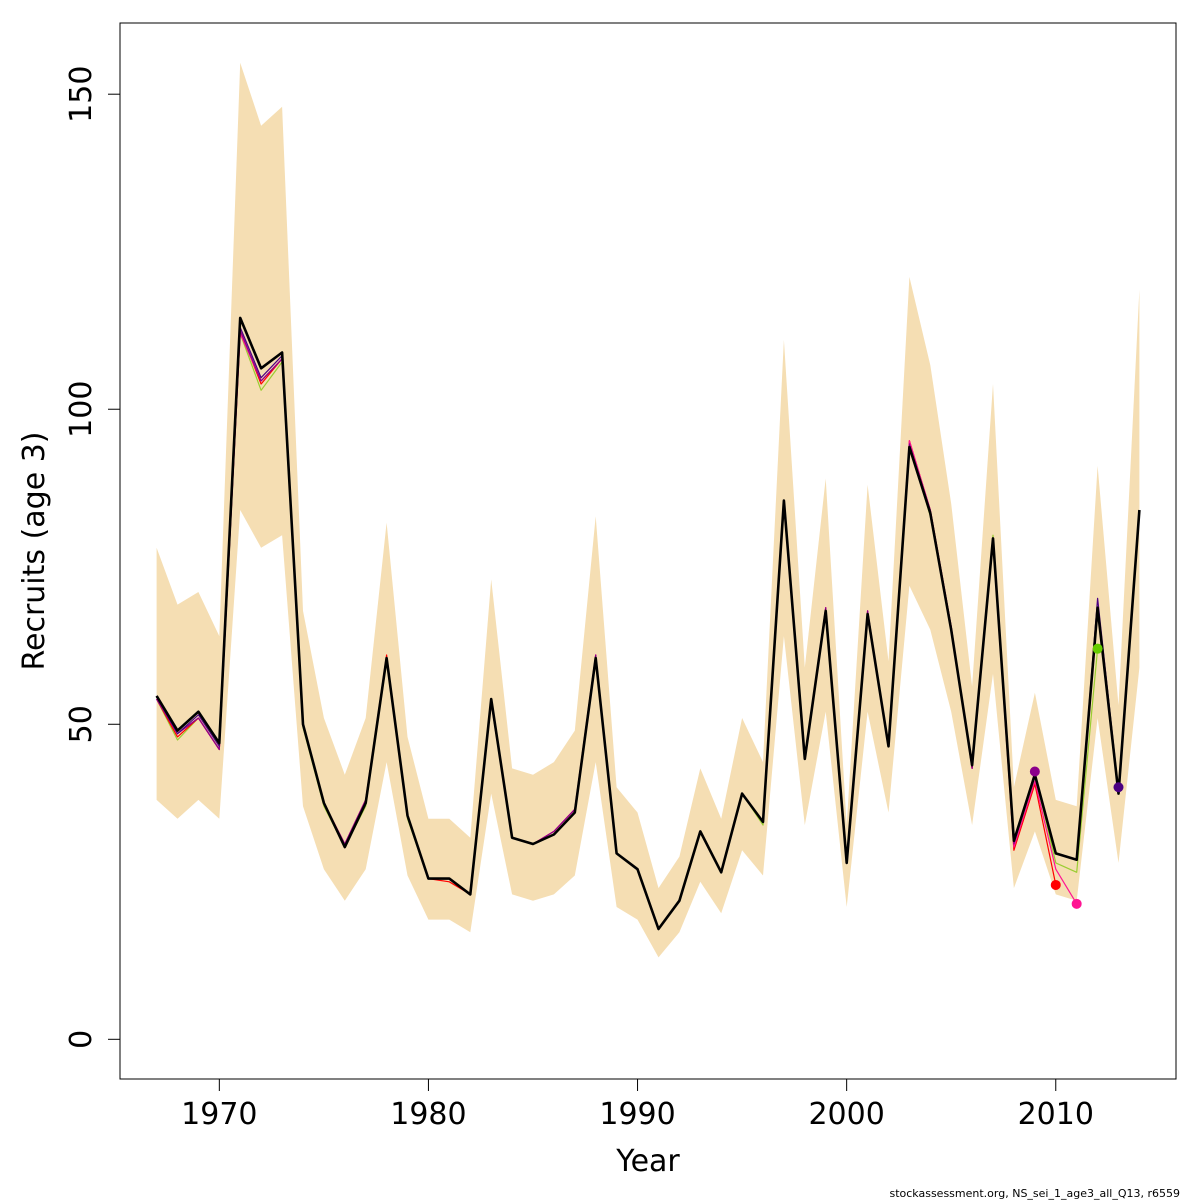 The image size is (1200, 1200). I want to click on x-tick-label: 2000, so click(846, 1114).